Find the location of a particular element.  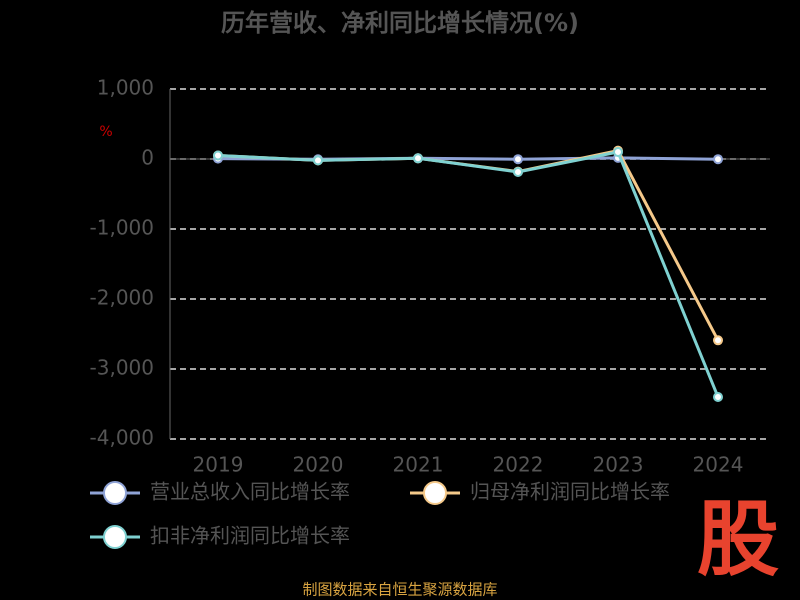

x-tick-label: 2024 is located at coordinates (718, 465).